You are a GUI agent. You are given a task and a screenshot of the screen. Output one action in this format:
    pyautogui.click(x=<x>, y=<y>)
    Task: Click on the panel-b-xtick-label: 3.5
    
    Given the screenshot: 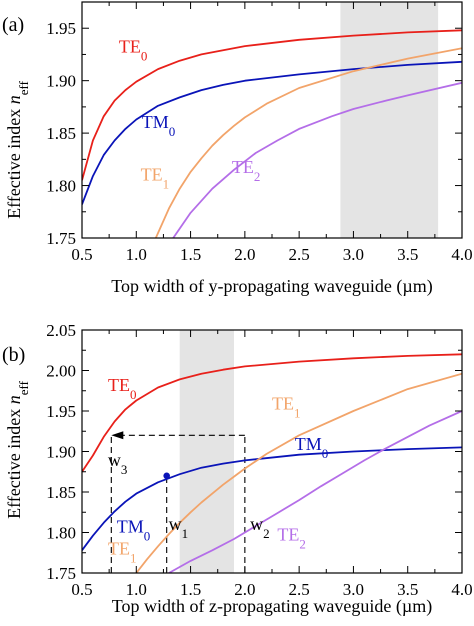 What is the action you would take?
    pyautogui.click(x=407, y=589)
    